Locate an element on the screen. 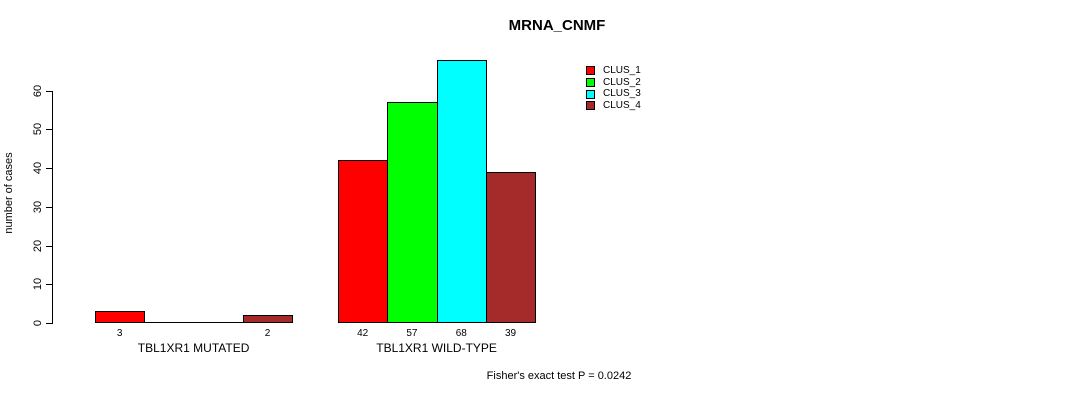  legend-label: CLUS_4 is located at coordinates (622, 105).